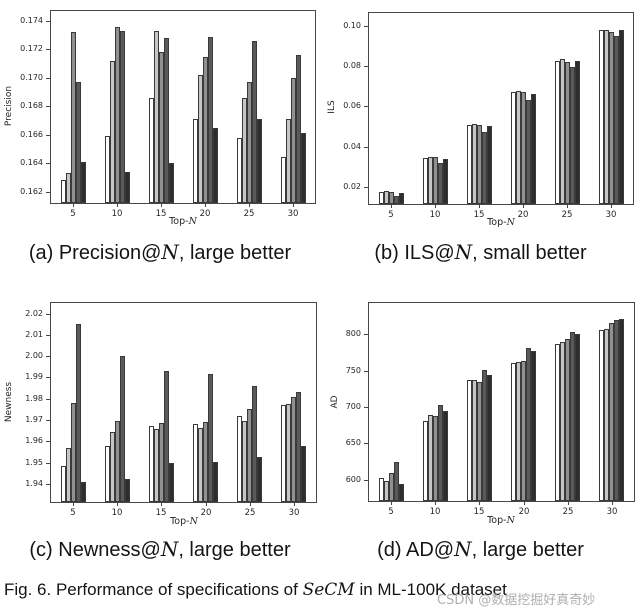  Describe the element at coordinates (78, 413) in the screenshot. I see `bar-newness-n5-s4` at that location.